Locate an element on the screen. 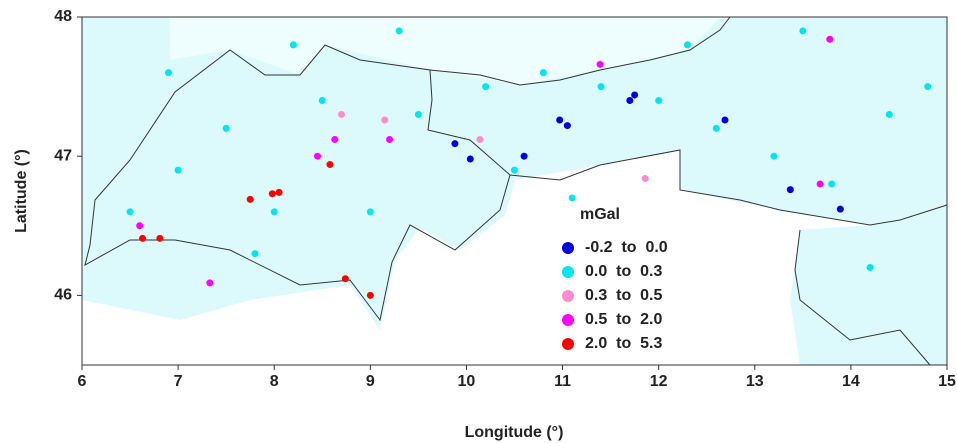  non-data-area is located at coordinates (445, 51).